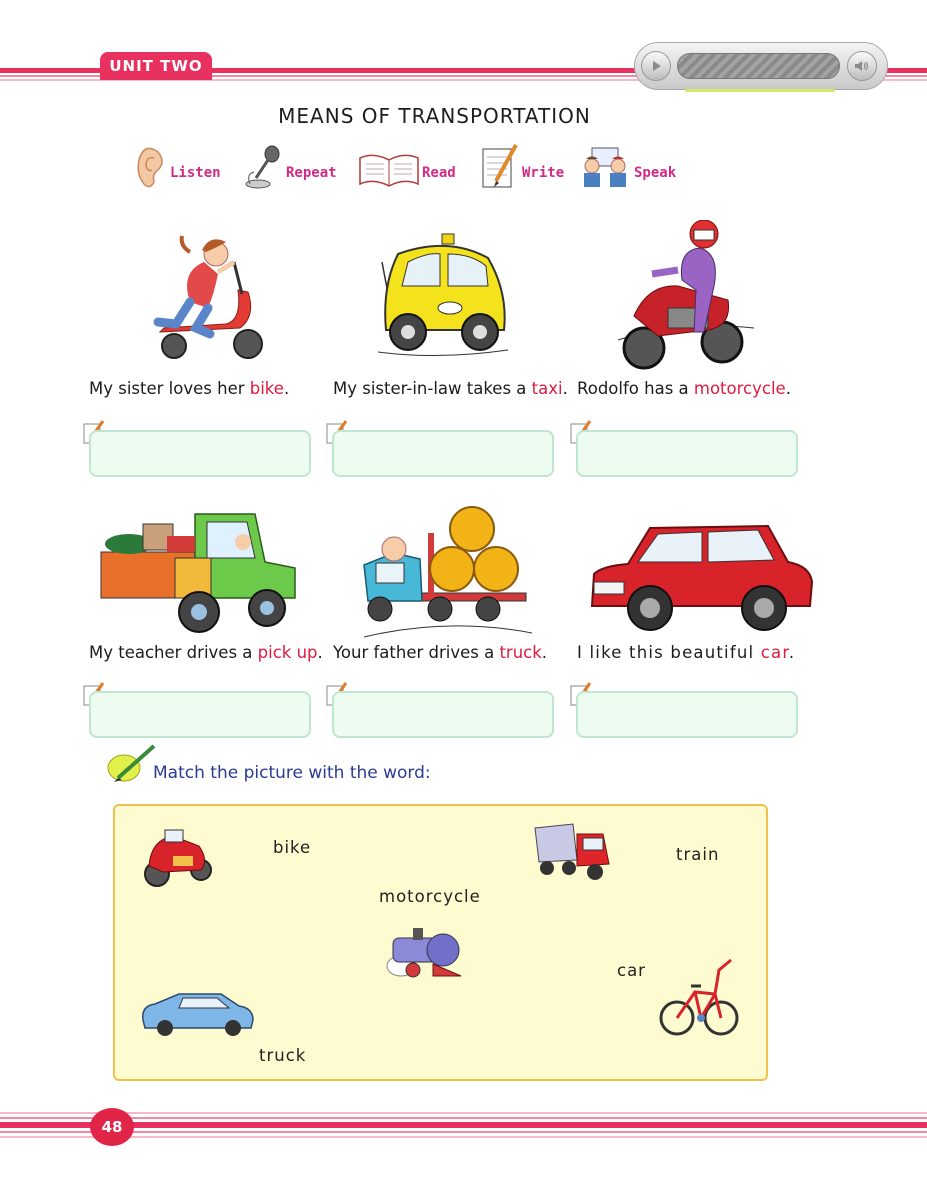 This screenshot has width=927, height=1200. I want to click on match-word: train, so click(698, 854).